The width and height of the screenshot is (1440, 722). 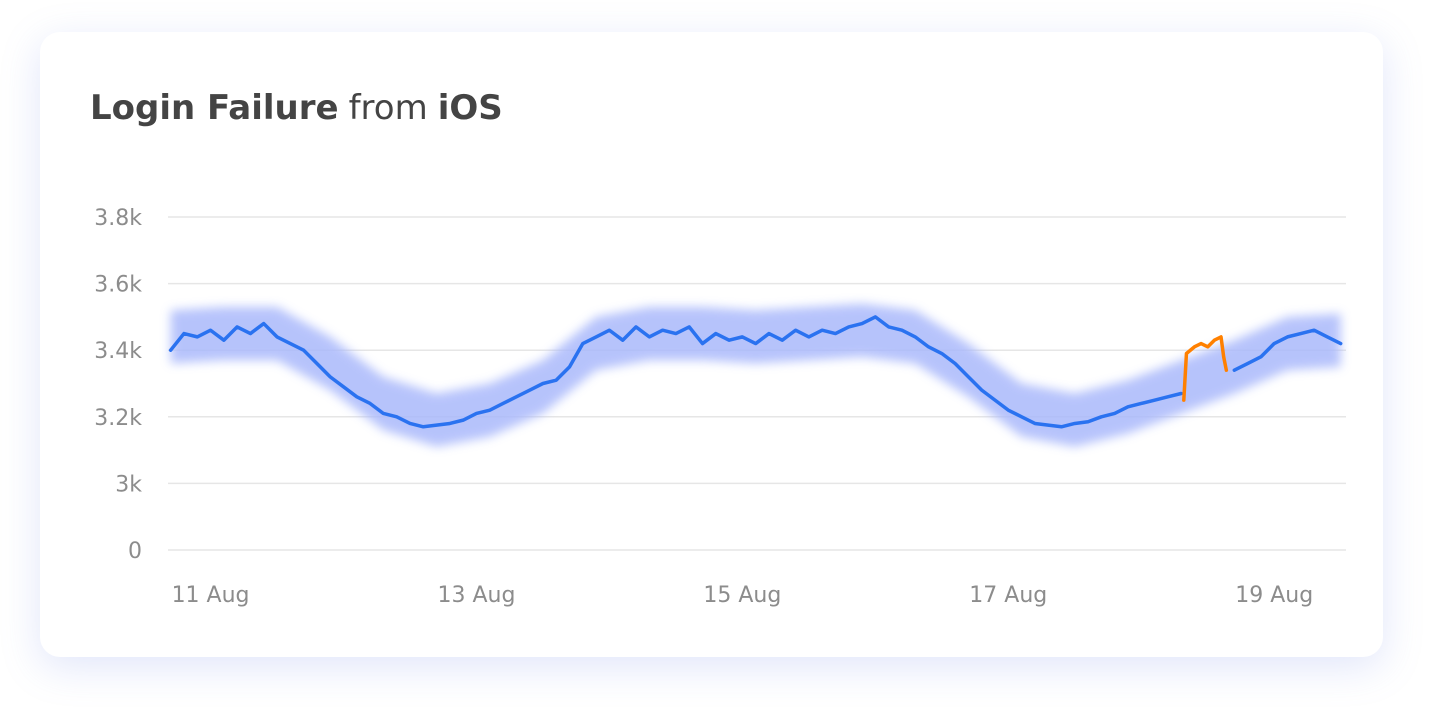 I want to click on y-tick-label: 3k, so click(x=128, y=484).